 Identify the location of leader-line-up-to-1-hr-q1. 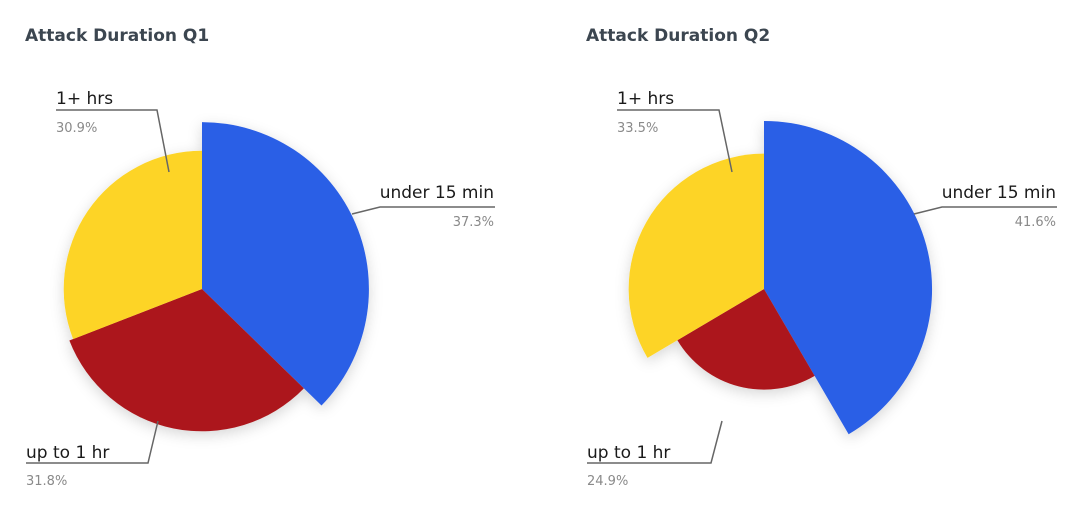
(92, 442).